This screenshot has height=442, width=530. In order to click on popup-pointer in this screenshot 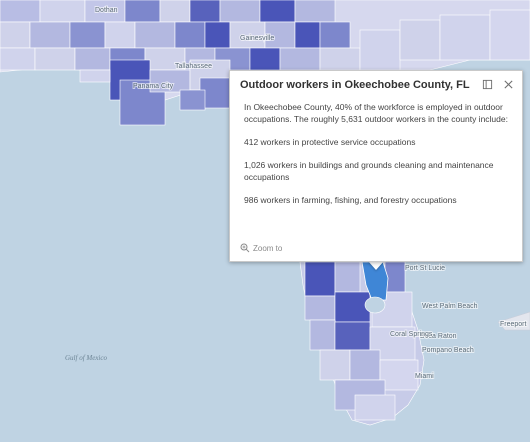, I will do `click(376, 265)`.